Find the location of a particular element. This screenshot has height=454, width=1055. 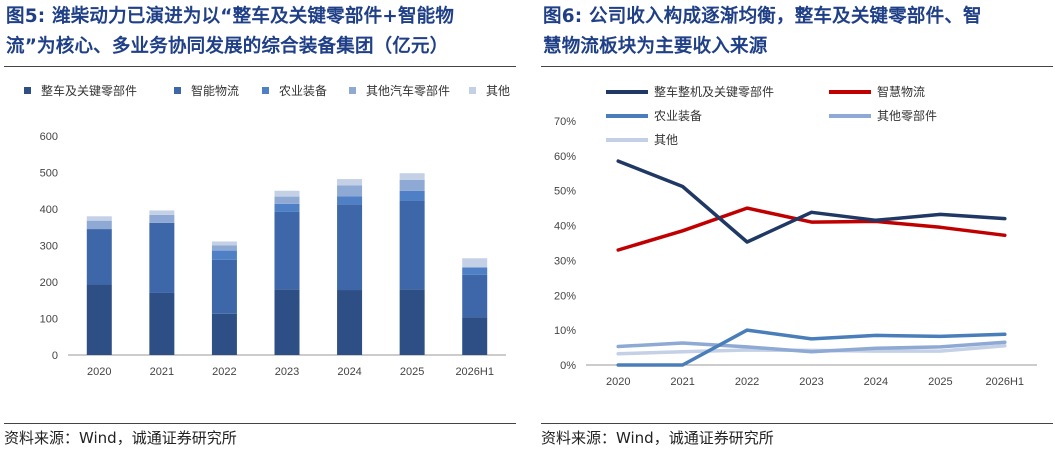

legend-label-2: 智慧物流 is located at coordinates (901, 91).